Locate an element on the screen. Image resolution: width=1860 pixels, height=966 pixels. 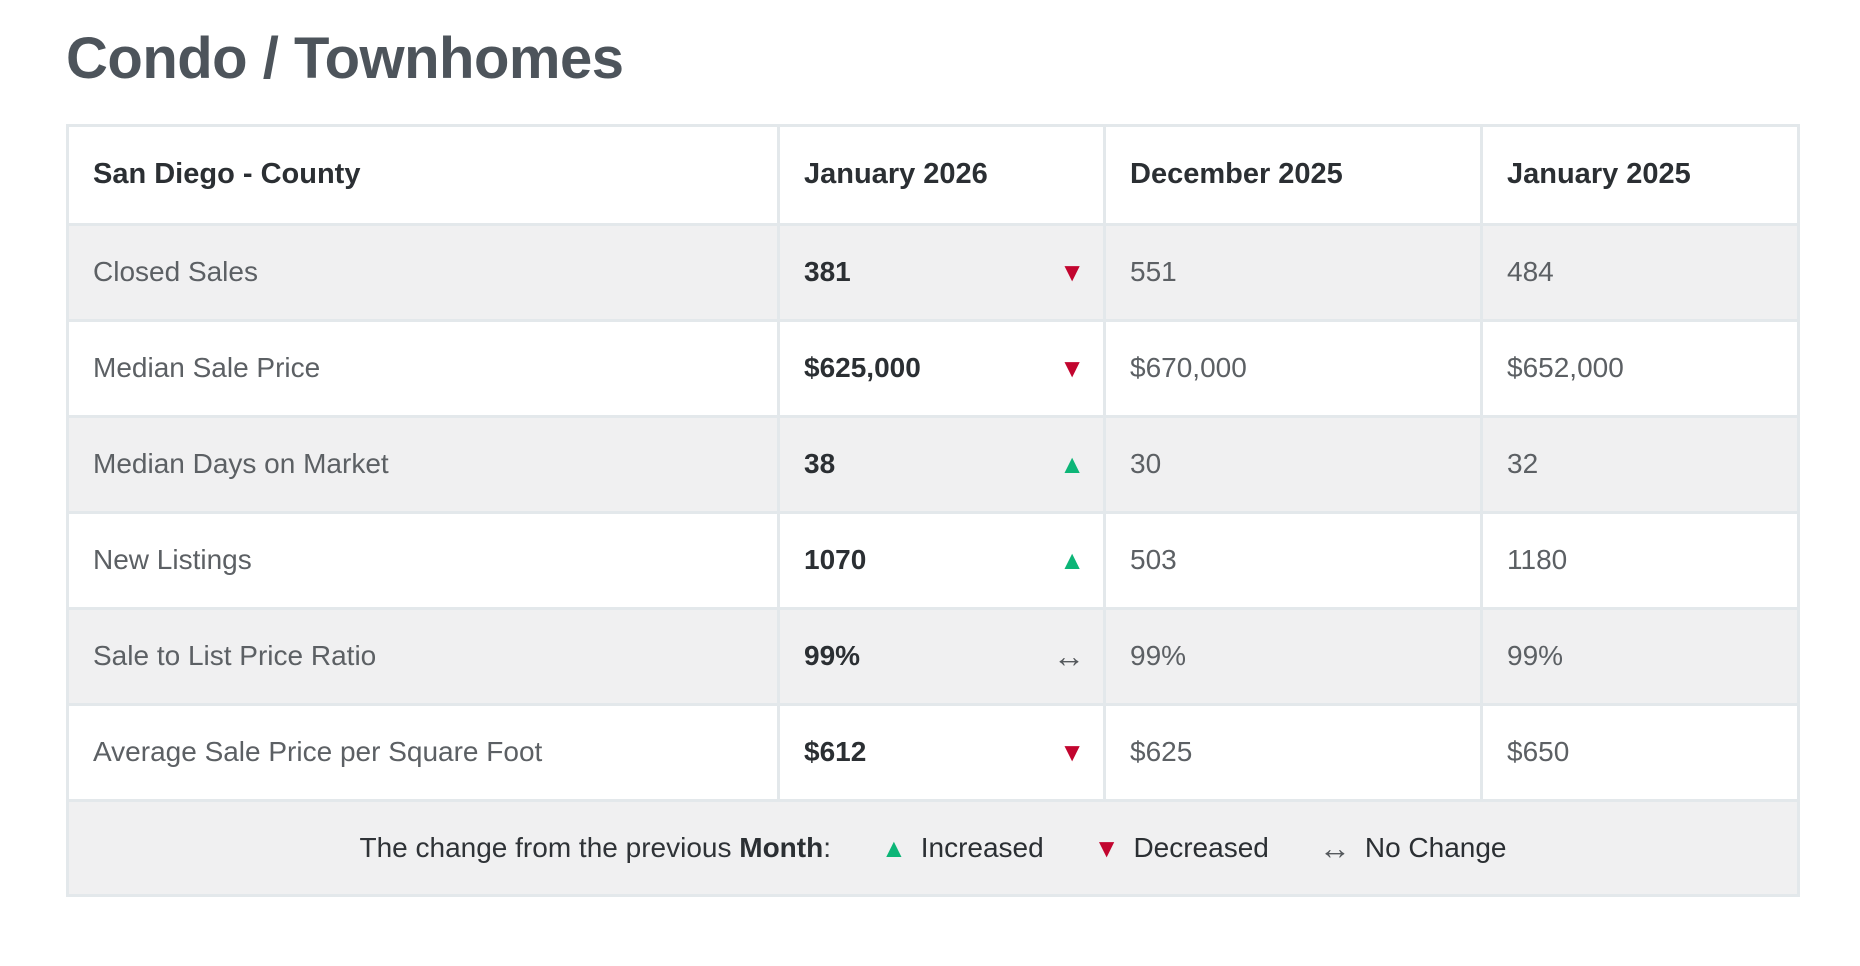
current-value: 38 is located at coordinates (820, 464).